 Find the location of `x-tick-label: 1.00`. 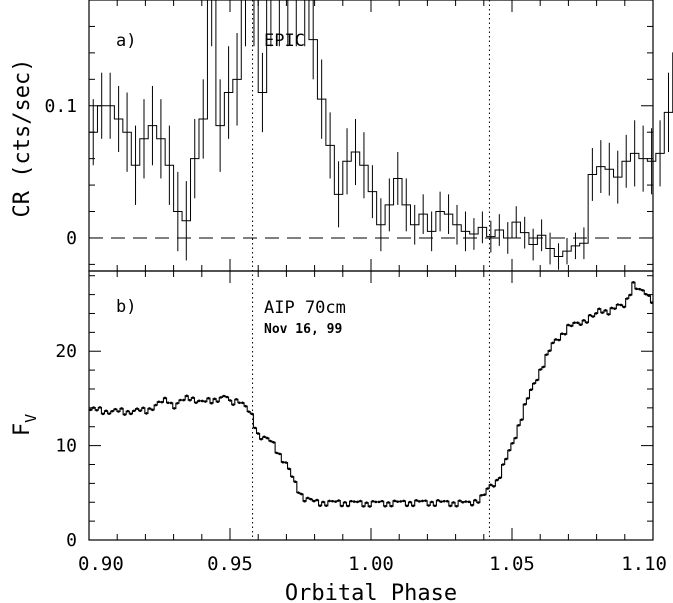

x-tick-label: 1.00 is located at coordinates (371, 564).